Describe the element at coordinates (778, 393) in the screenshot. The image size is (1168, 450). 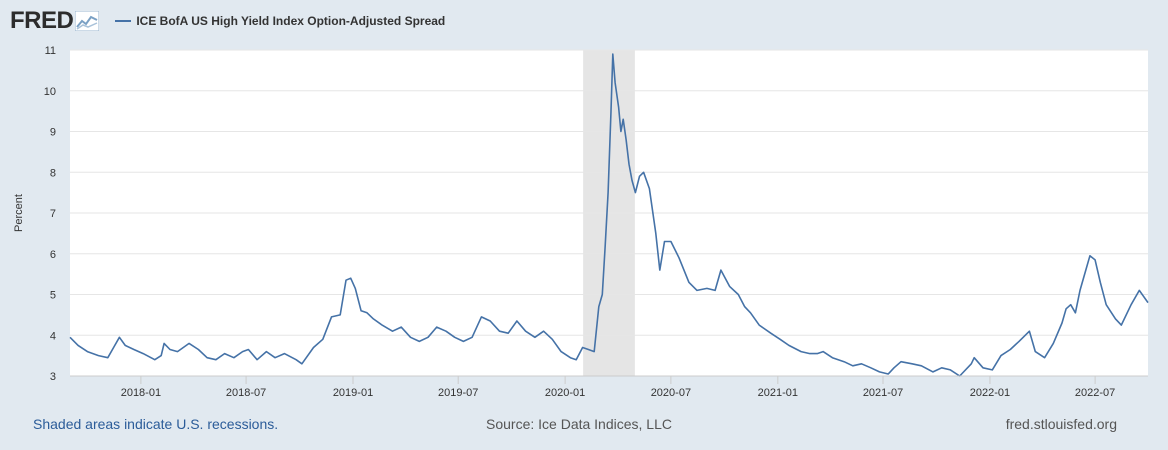
I see `x-tick-label: 2021-01` at that location.